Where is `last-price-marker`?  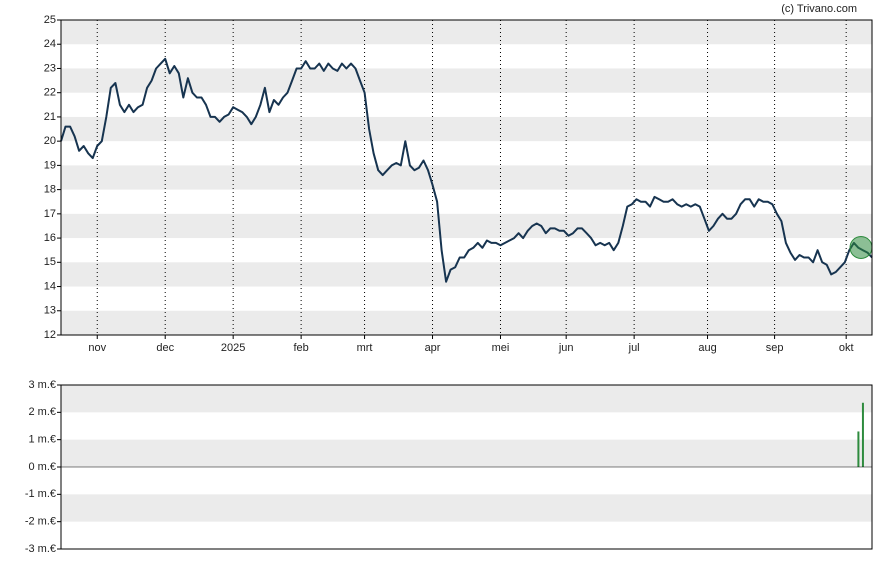 last-price-marker is located at coordinates (861, 247).